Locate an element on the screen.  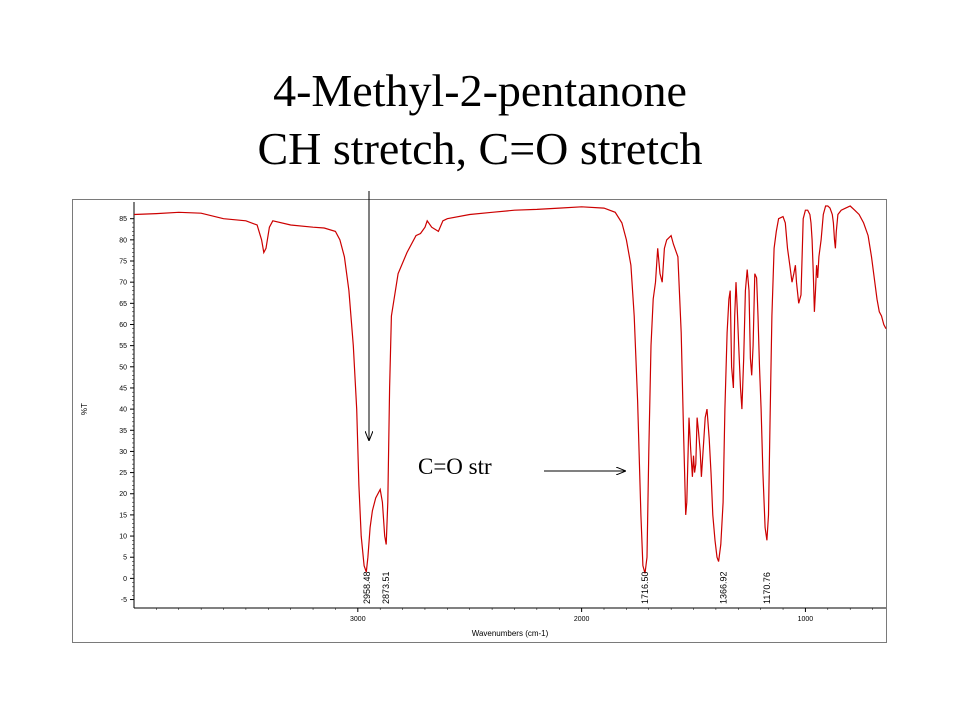
peak-label: 2873.51 is located at coordinates (386, 587).